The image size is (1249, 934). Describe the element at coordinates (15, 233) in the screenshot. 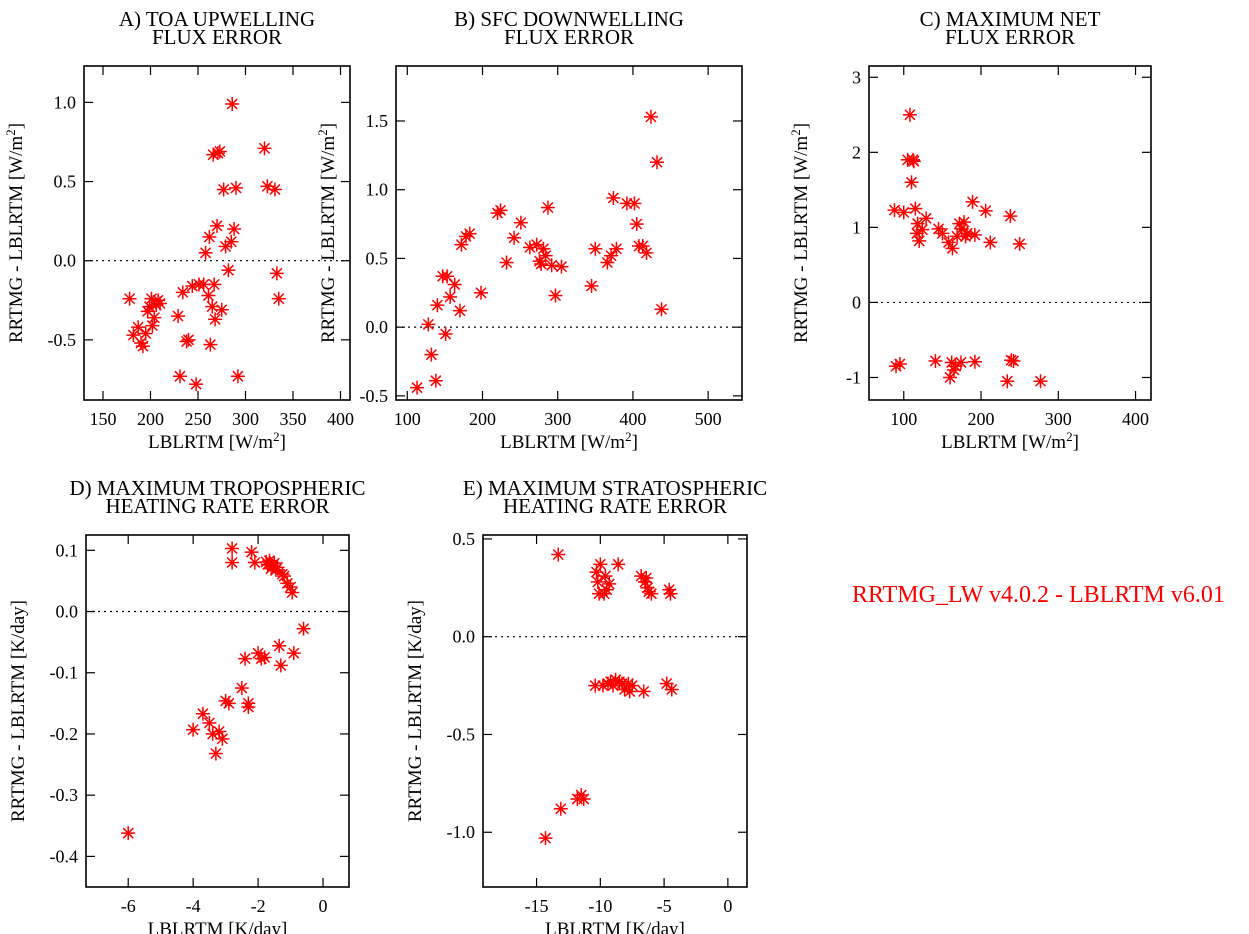

I see `y-axis-label: RRTMG - LBLRTM [W/m2]` at that location.